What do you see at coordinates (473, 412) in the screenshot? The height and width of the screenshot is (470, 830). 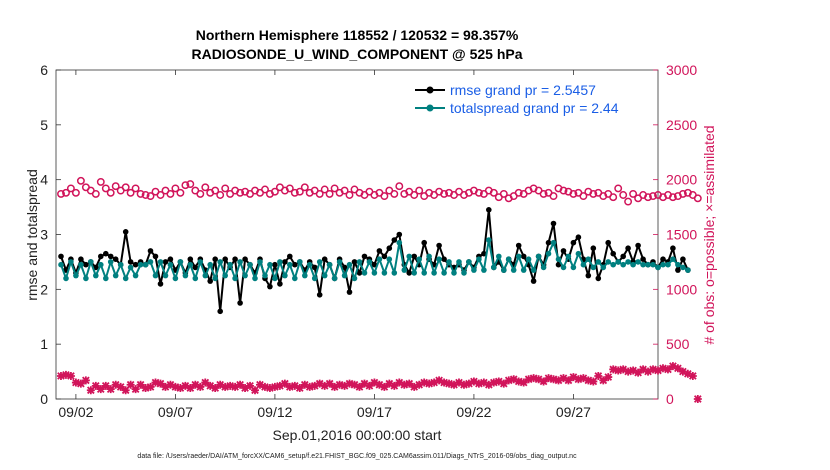 I see `x-tick-label: 09/22` at bounding box center [473, 412].